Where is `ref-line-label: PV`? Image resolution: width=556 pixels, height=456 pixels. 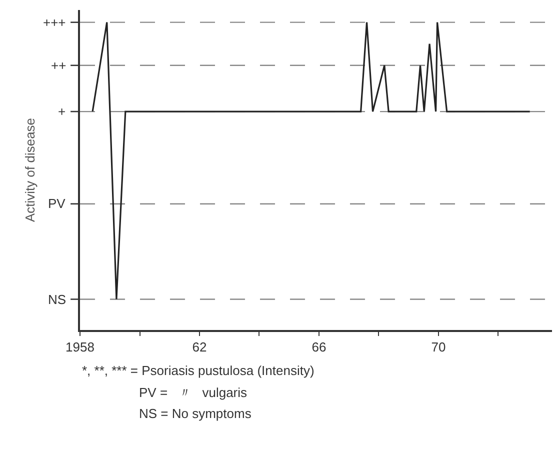
ref-line-label: PV is located at coordinates (57, 203).